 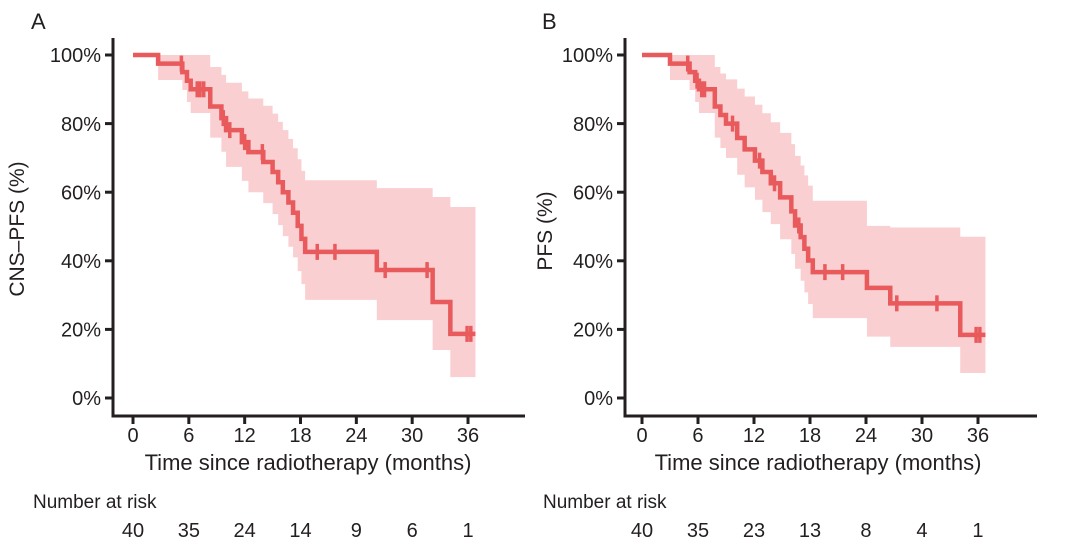 I want to click on panel-a-y-axis-title: CNS–PFS (%), so click(x=17, y=229).